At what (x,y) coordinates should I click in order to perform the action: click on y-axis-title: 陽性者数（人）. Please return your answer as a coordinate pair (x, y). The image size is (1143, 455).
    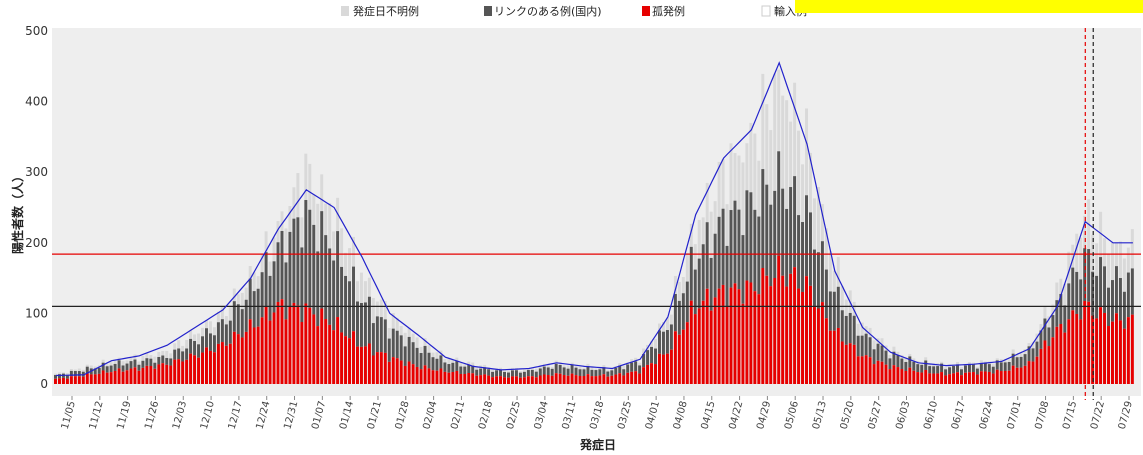
    Looking at the image, I should click on (17, 212).